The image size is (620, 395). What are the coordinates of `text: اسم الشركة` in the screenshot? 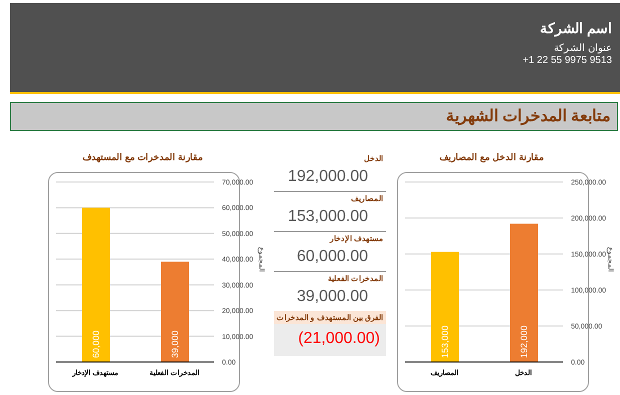 It's located at (575, 28).